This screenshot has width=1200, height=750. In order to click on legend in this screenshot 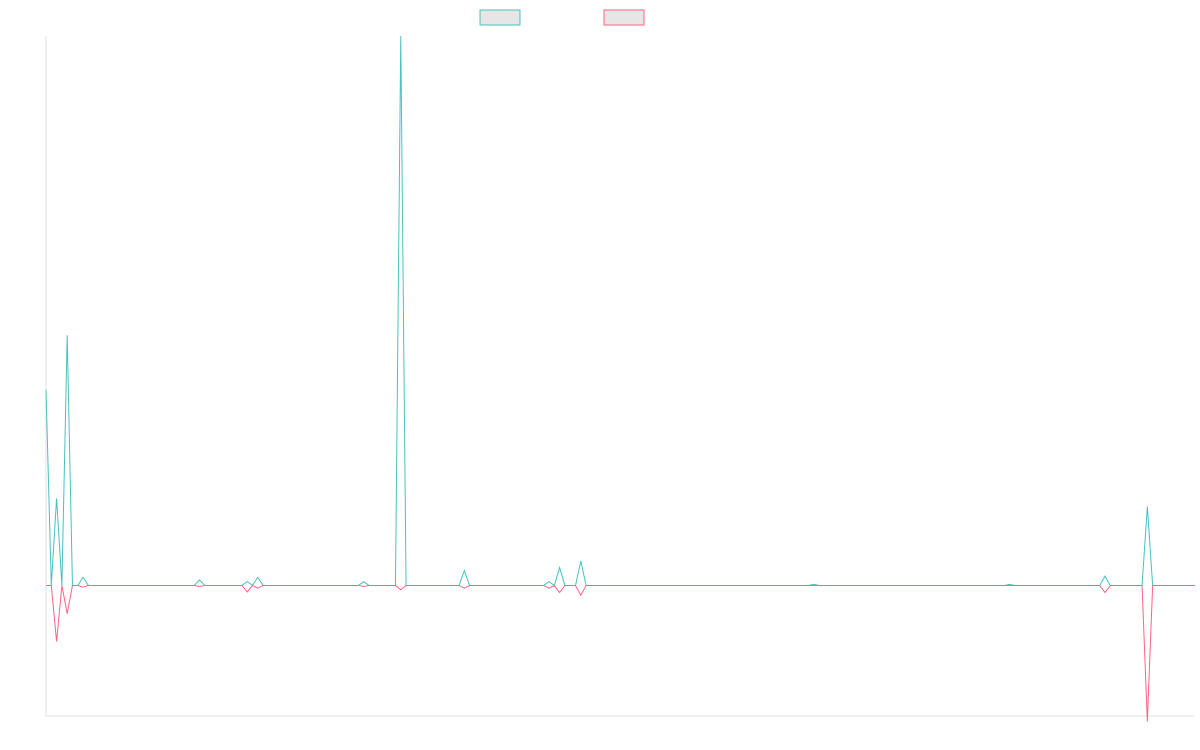, I will do `click(562, 17)`.